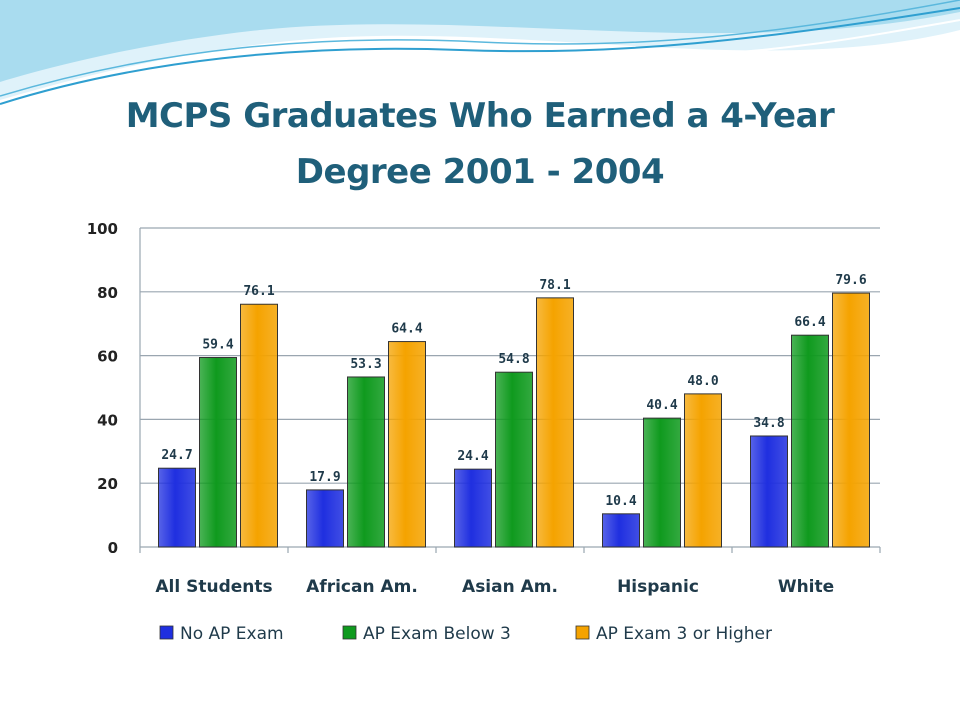 The height and width of the screenshot is (720, 960). I want to click on data-label: 10.4, so click(620, 501).